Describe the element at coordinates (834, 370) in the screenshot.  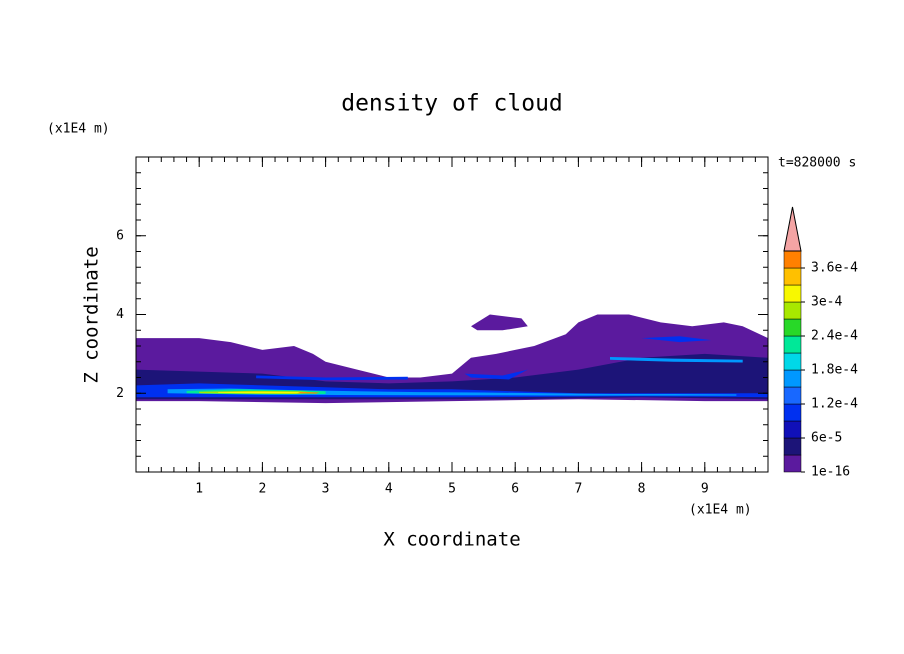
I see `colorbar-label: 1.8e-4` at that location.